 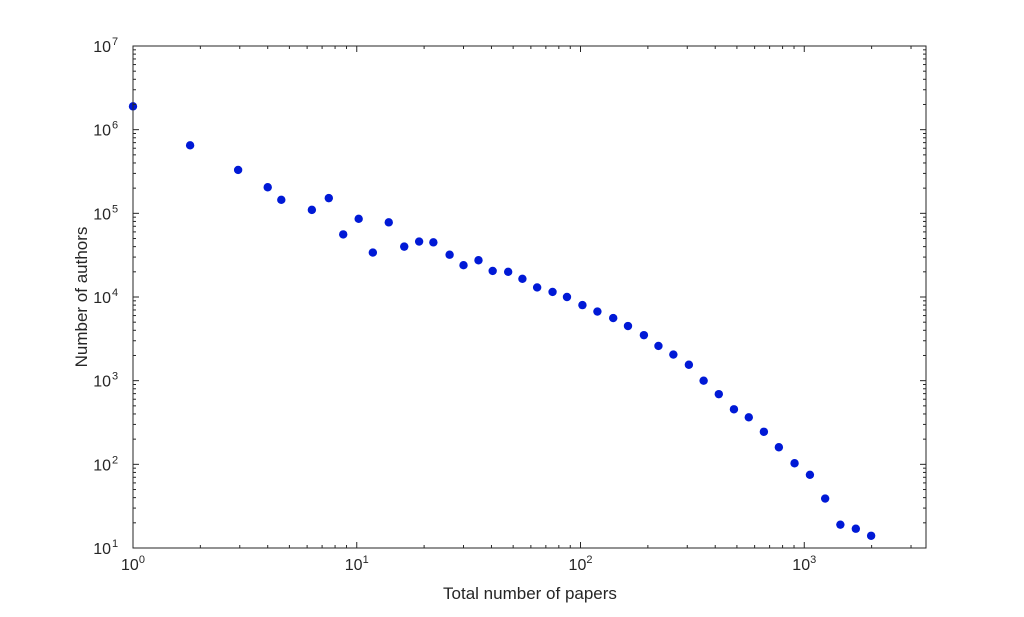 I want to click on y-tick-exponent: 3, so click(x=115, y=377).